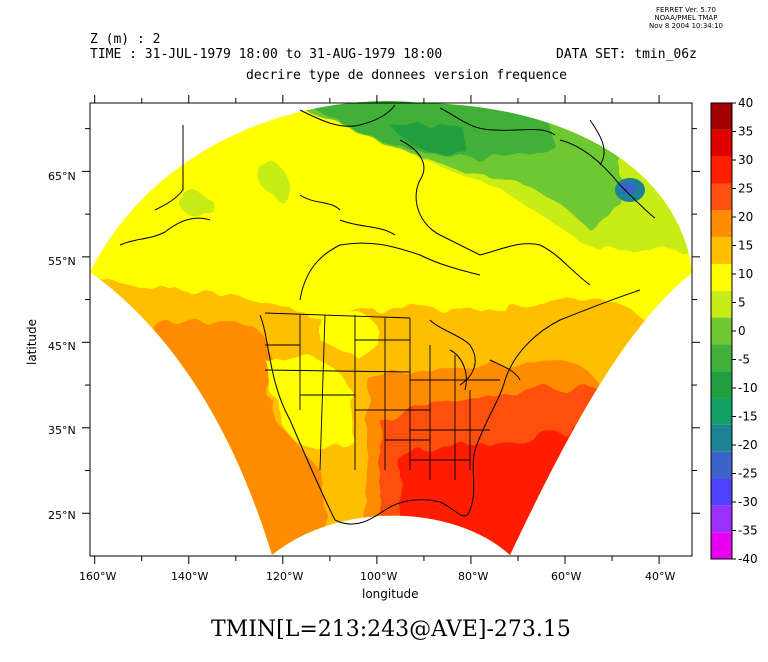  I want to click on z-level-label: Z (m) : 2, so click(125, 39).